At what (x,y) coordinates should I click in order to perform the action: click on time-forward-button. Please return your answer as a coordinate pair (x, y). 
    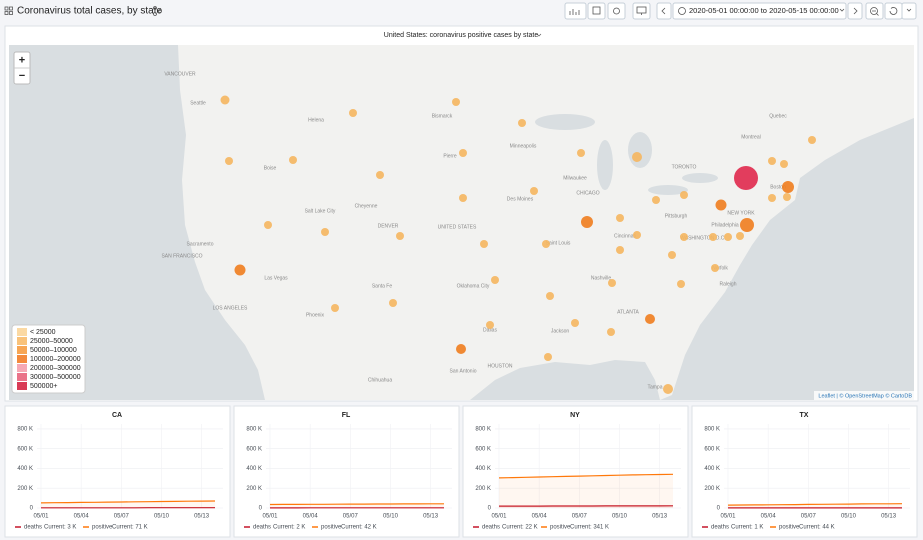
    Looking at the image, I should click on (855, 11).